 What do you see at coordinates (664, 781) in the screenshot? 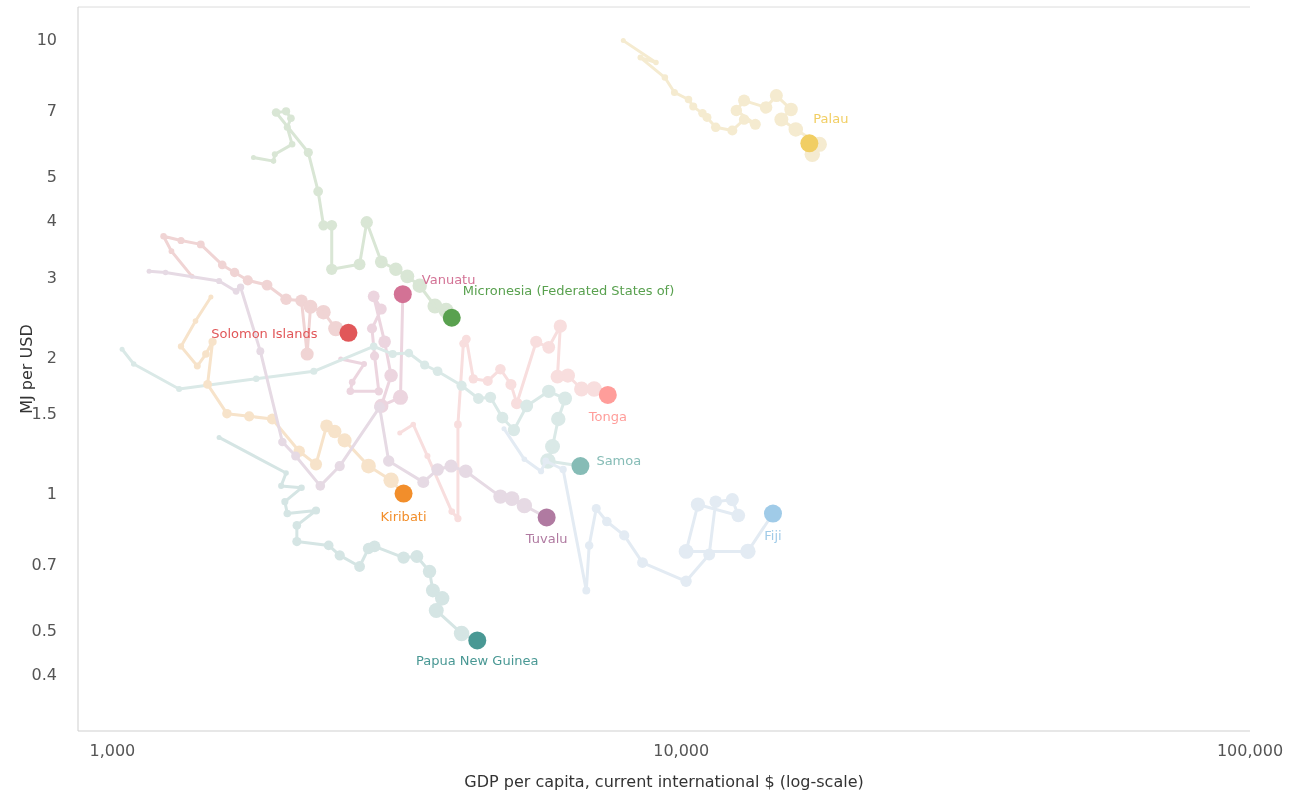
I see `x-axis-title: GDP per capita, current international $ (log-scale)` at bounding box center [664, 781].